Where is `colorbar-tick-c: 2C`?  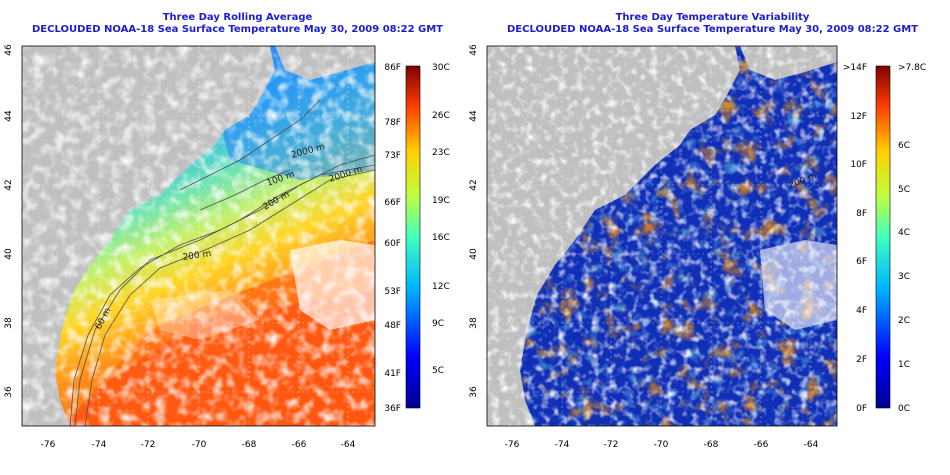
colorbar-tick-c: 2C is located at coordinates (904, 321).